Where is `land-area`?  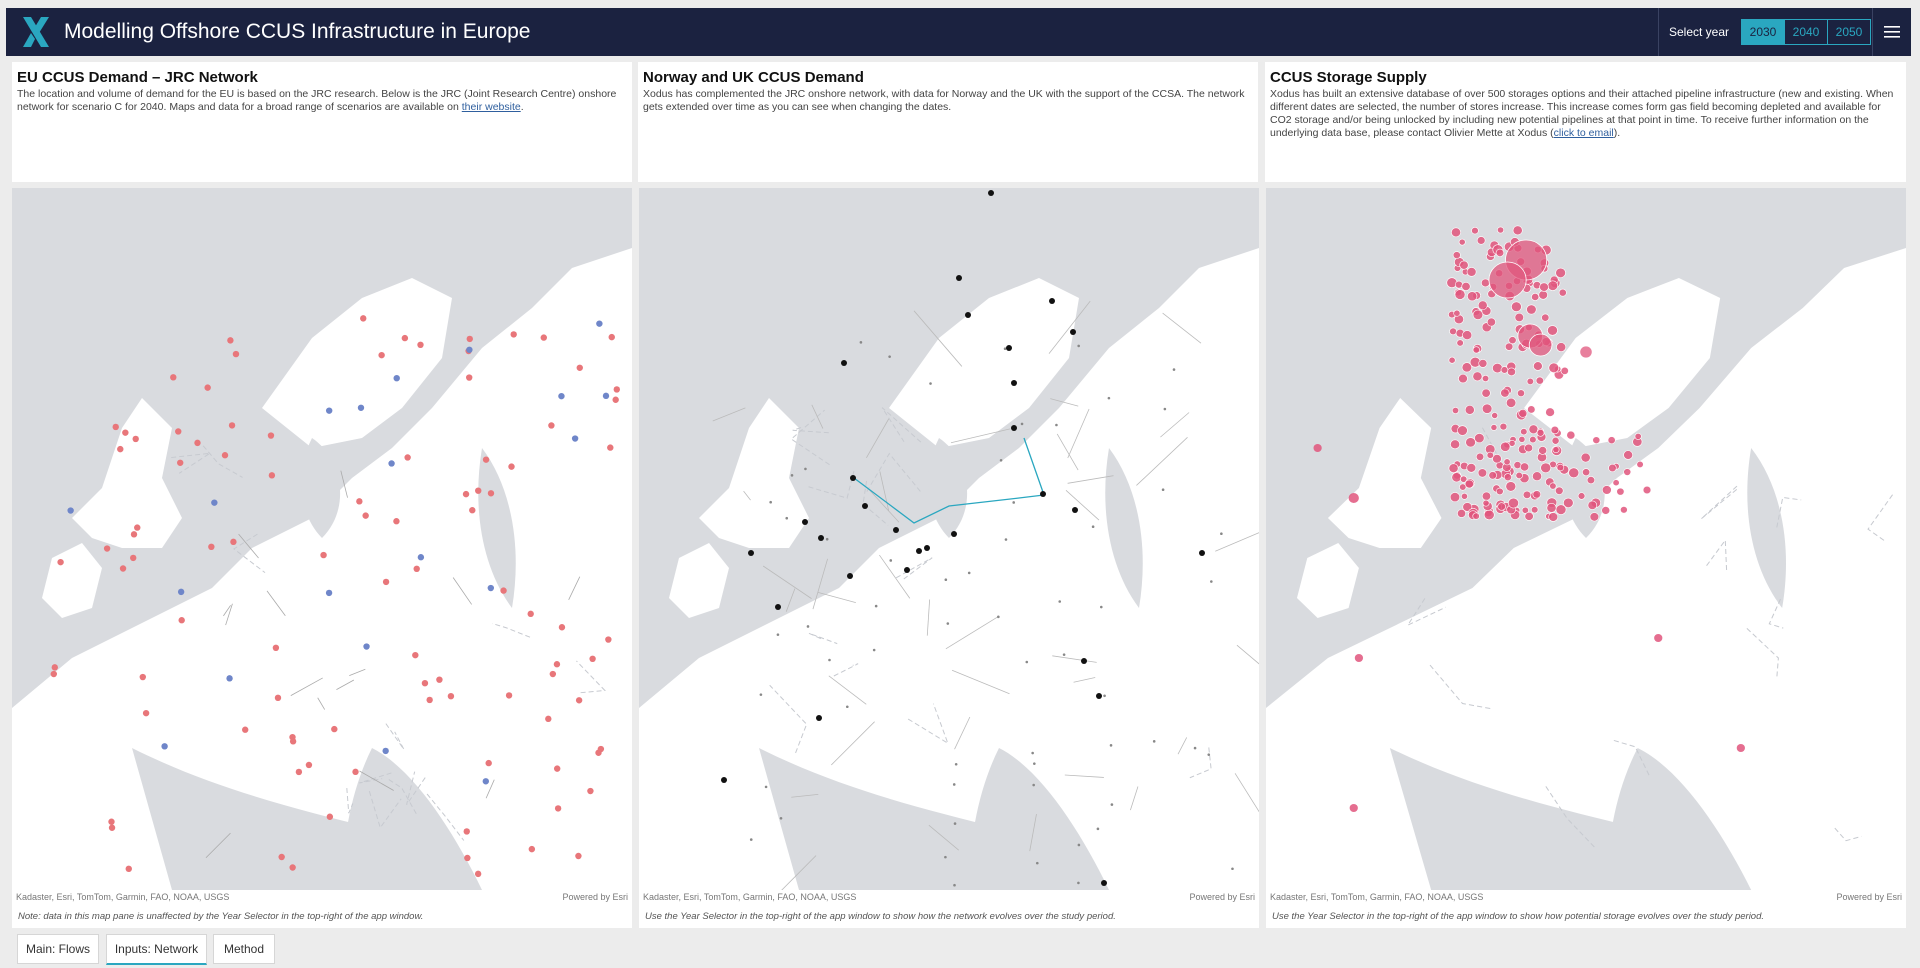
land-area is located at coordinates (1384, 473).